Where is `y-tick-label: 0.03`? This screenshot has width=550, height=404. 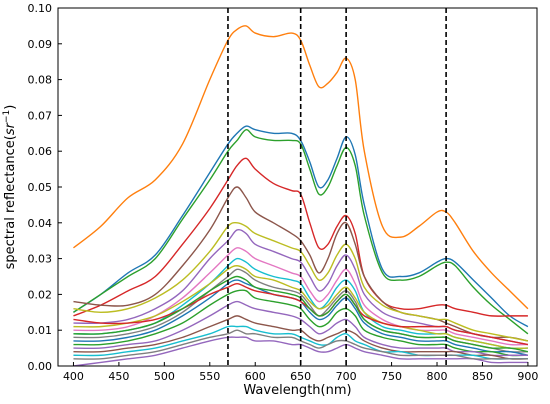
y-tick-label: 0.03 is located at coordinates (40, 259).